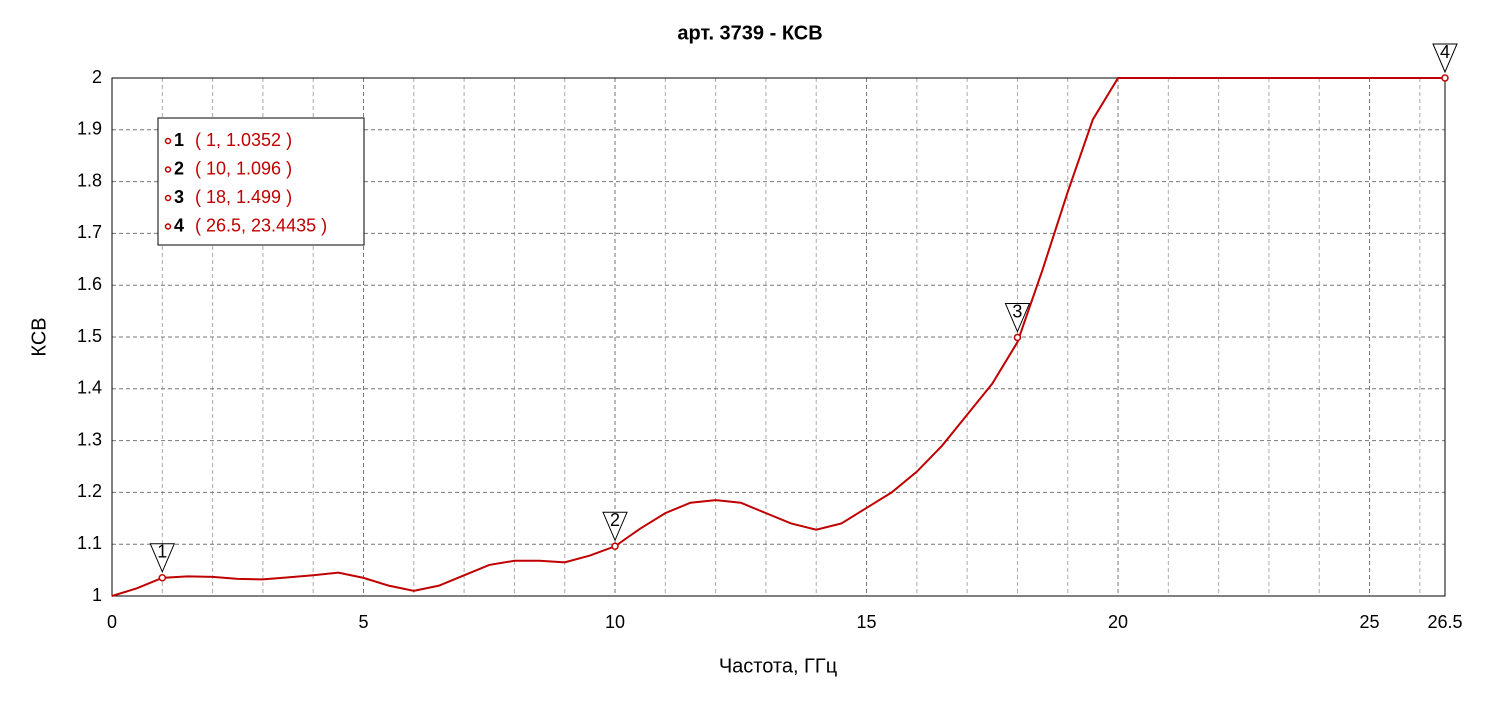  What do you see at coordinates (179, 168) in the screenshot?
I see `legend-number: 2` at bounding box center [179, 168].